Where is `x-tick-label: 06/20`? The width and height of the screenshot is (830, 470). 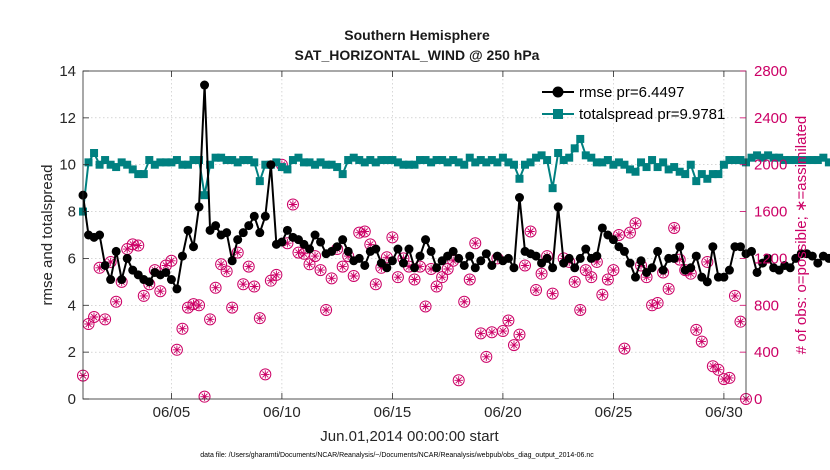 x-tick-label: 06/20 is located at coordinates (503, 412).